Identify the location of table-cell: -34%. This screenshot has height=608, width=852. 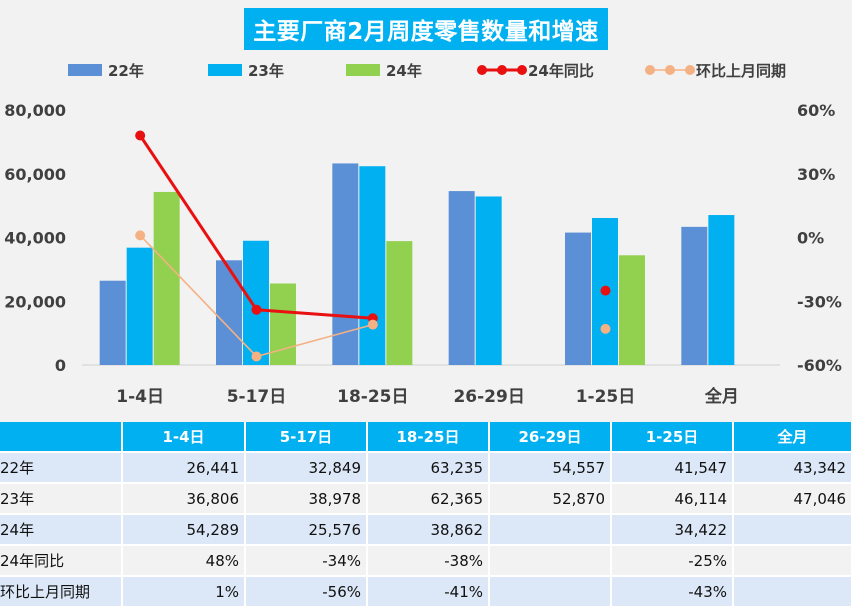
(306, 561).